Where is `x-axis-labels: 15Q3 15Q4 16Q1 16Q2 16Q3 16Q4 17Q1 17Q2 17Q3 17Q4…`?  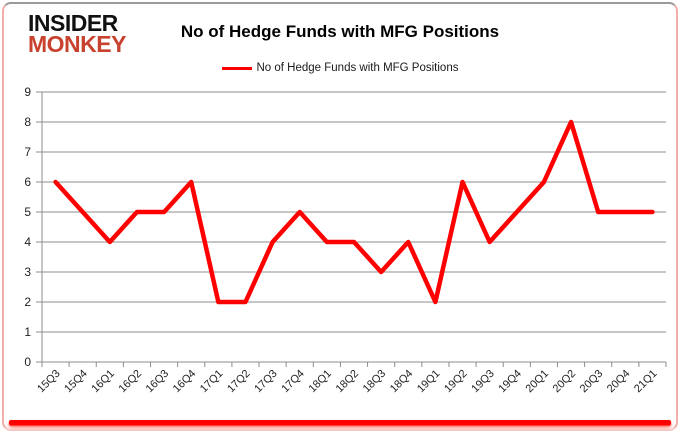
x-axis-labels: 15Q3 15Q4 16Q1 16Q2 16Q3 16Q4 17Q1 17Q2 17Q3 17Q4… is located at coordinates (347, 382).